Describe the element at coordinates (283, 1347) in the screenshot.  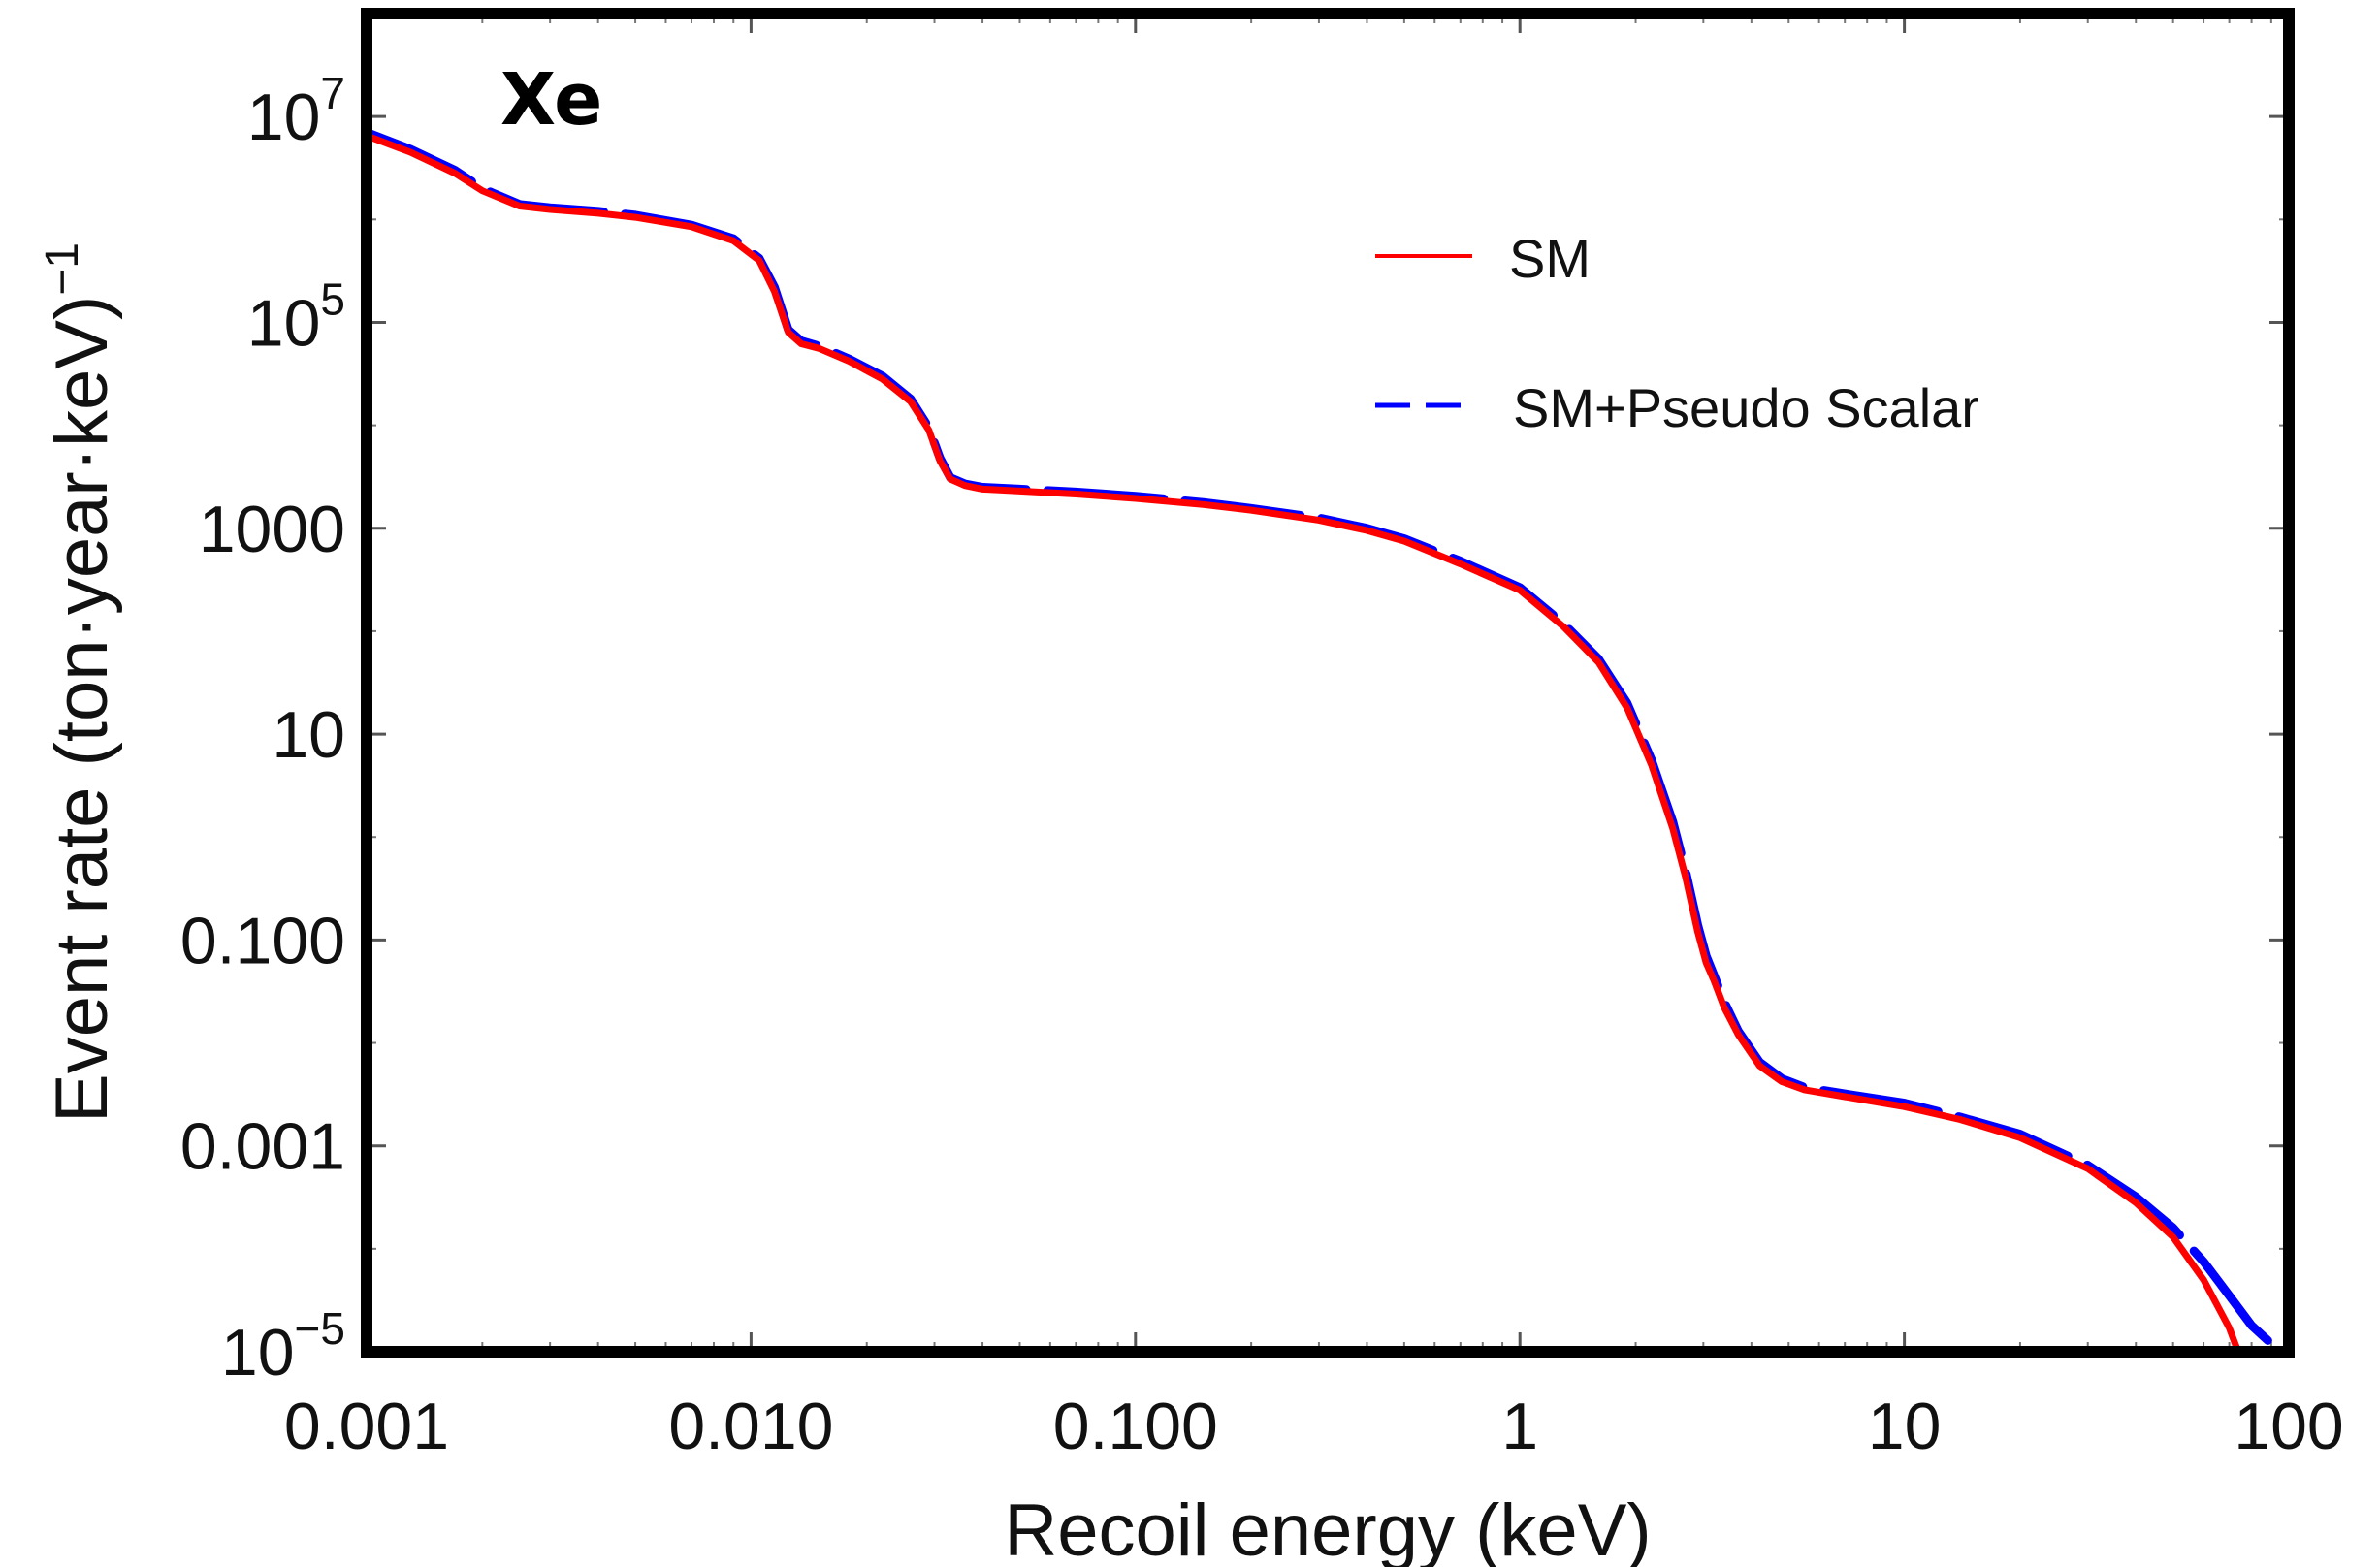
I see `y-tick-label: 10⁻⁵` at that location.